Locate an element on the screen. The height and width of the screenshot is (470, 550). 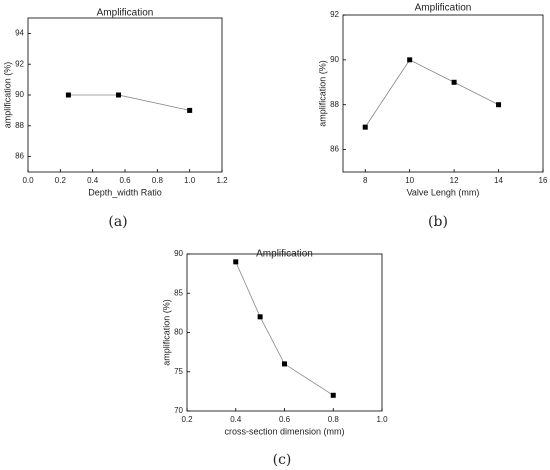
y-tick-label: 94 is located at coordinates (19, 33).